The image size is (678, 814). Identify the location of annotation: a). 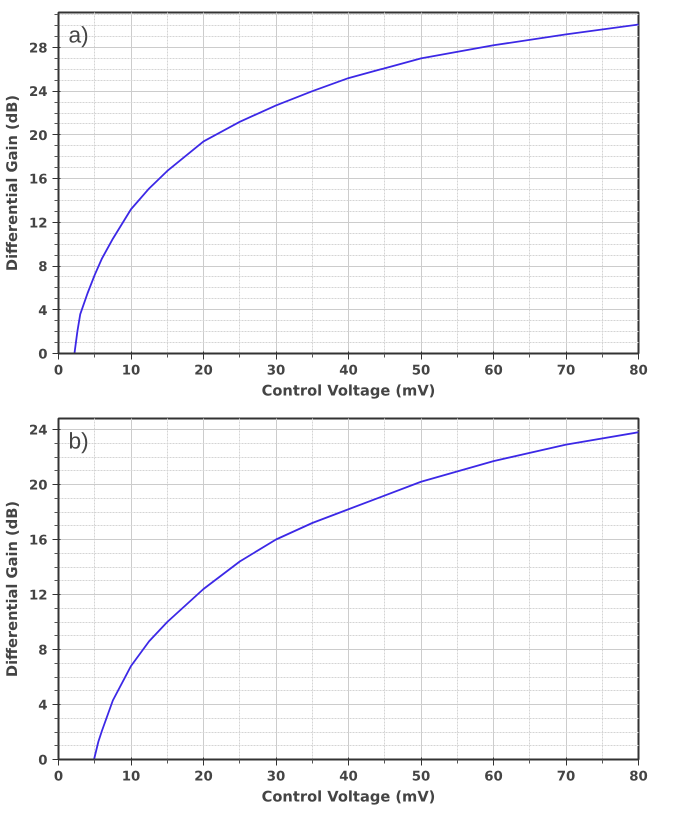
(78, 35).